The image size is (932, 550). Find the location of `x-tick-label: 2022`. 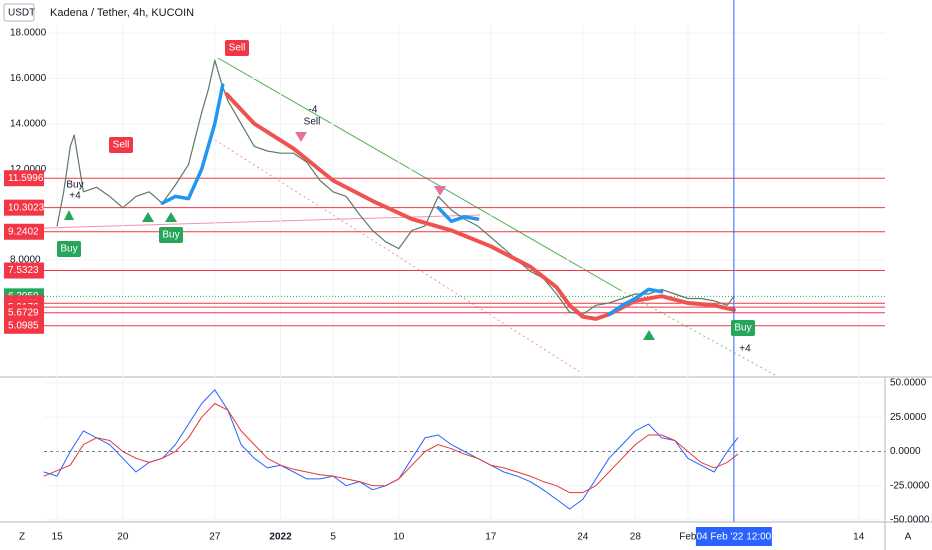

x-tick-label: 2022 is located at coordinates (280, 537).